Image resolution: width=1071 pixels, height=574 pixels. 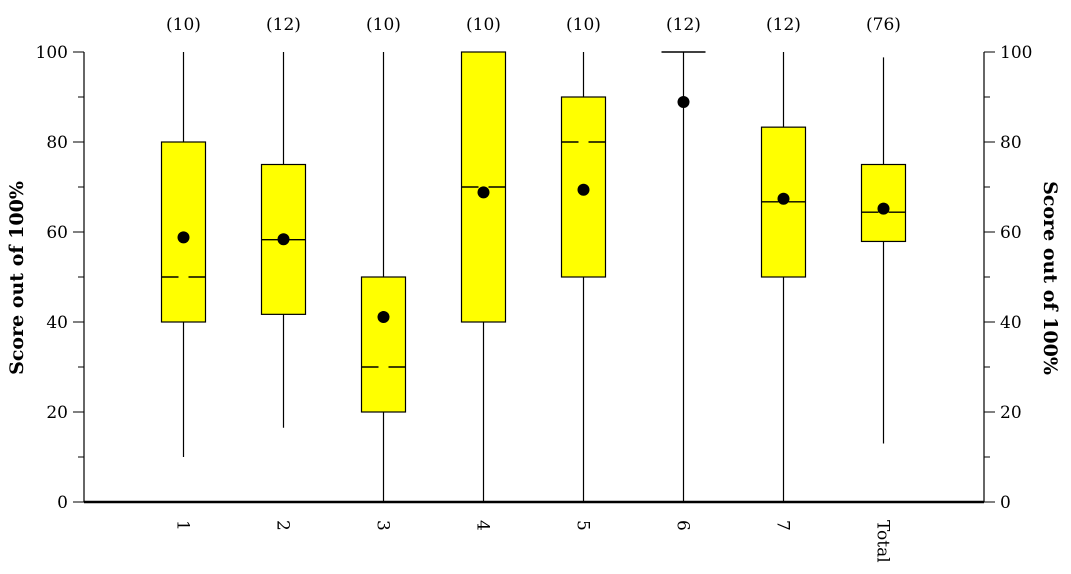 I want to click on right-tick-label: 60, so click(x=1011, y=233).